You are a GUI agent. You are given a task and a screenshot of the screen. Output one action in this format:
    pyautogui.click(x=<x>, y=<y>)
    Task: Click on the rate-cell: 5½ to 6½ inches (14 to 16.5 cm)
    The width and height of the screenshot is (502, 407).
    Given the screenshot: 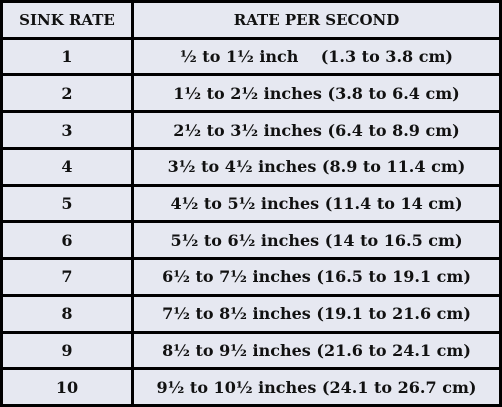 What is the action you would take?
    pyautogui.click(x=316, y=240)
    